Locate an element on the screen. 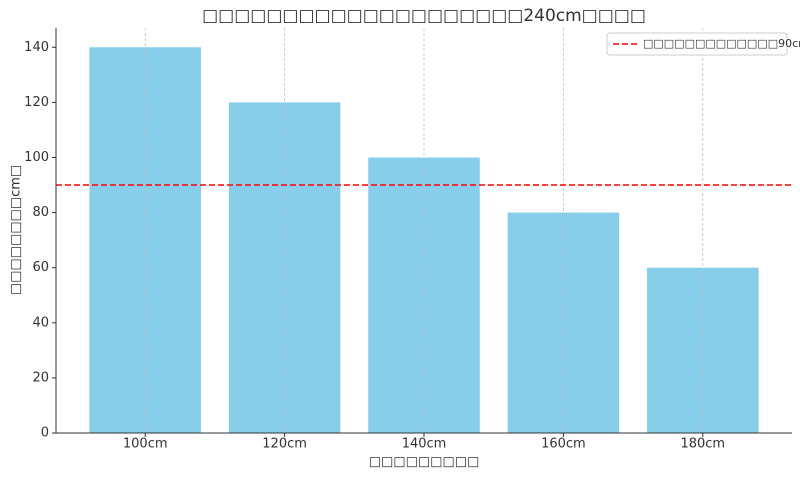  chart-title: □□□□□□□□□□□□□□□□□□□□240cm□□□□ is located at coordinates (424, 16).